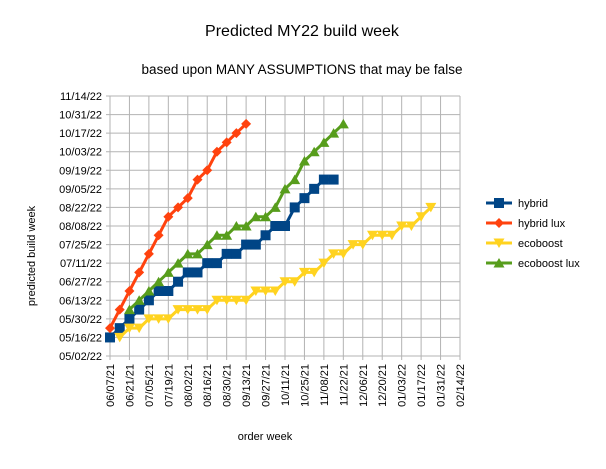 This screenshot has width=606, height=469. Describe the element at coordinates (383, 385) in the screenshot. I see `x-tick-label: 12/20/21` at that location.